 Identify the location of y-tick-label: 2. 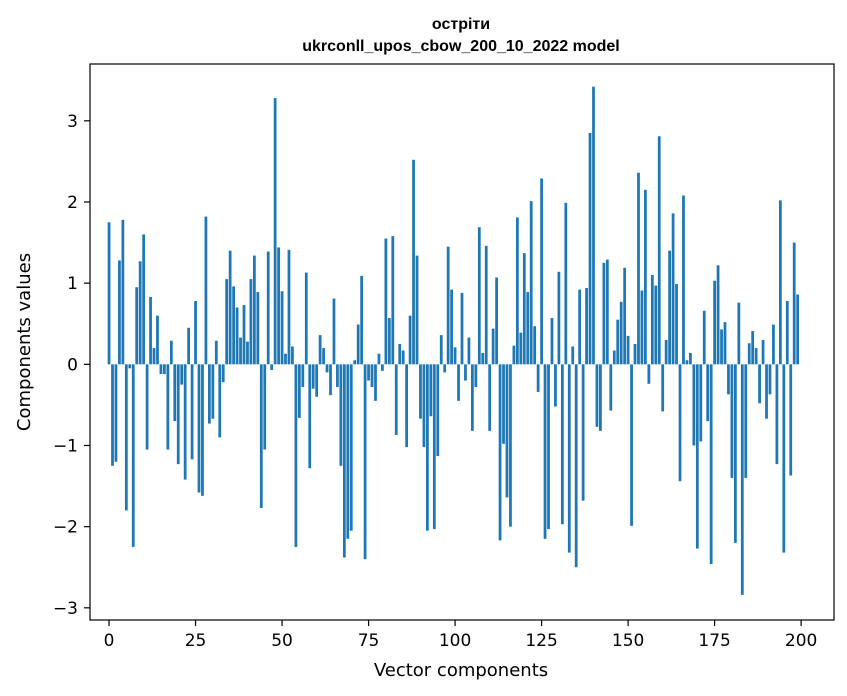
(72, 203).